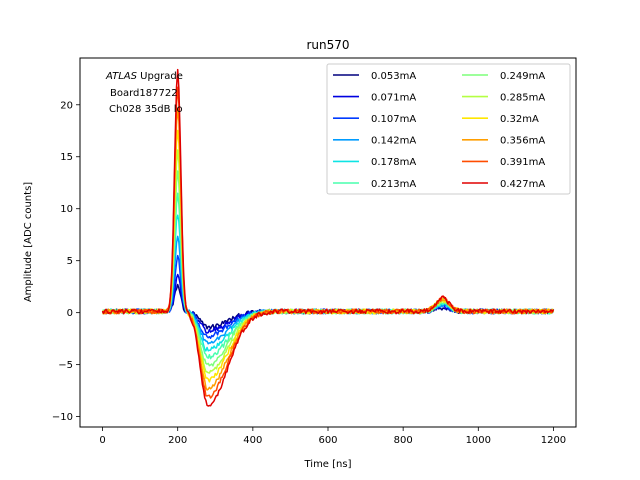 The height and width of the screenshot is (480, 640). What do you see at coordinates (522, 141) in the screenshot?
I see `legend-entry-label: 0.356mA` at bounding box center [522, 141].